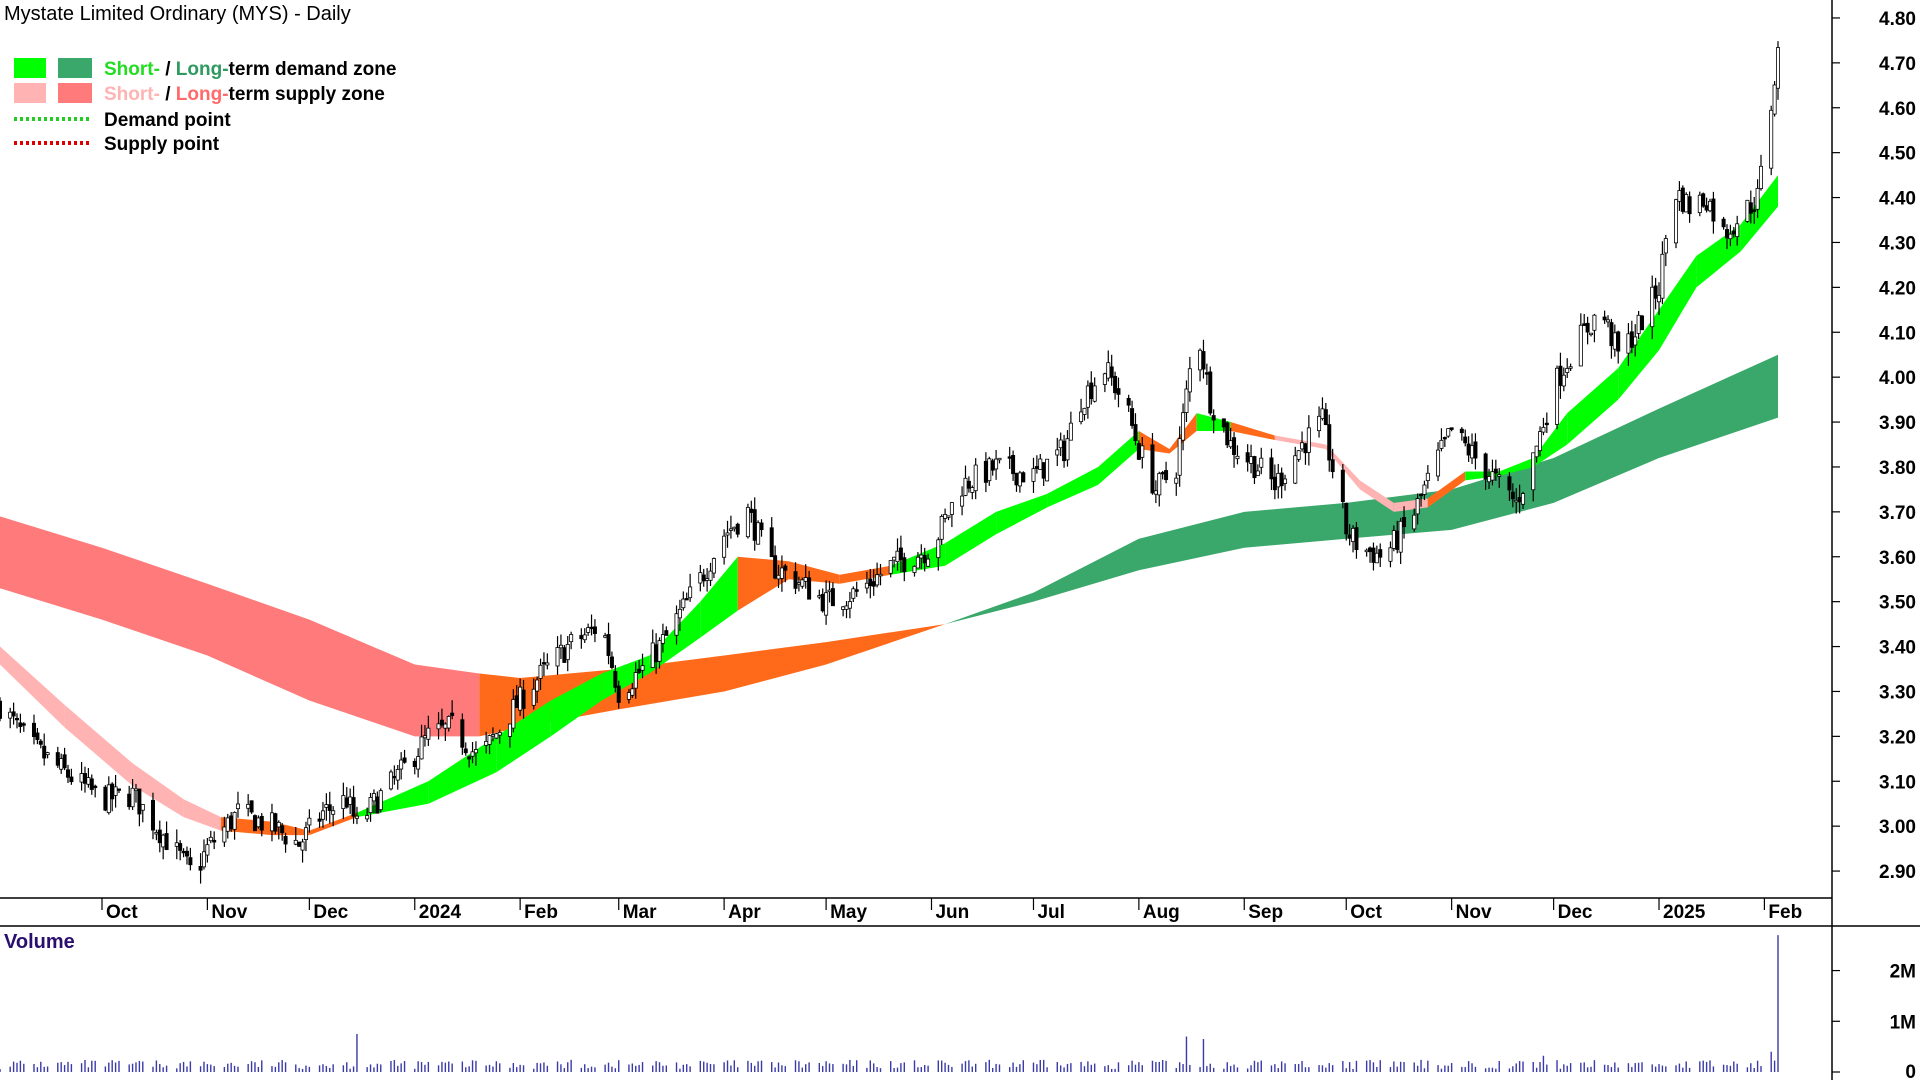  Describe the element at coordinates (1897, 199) in the screenshot. I see `price-tick-label: 4.40` at that location.